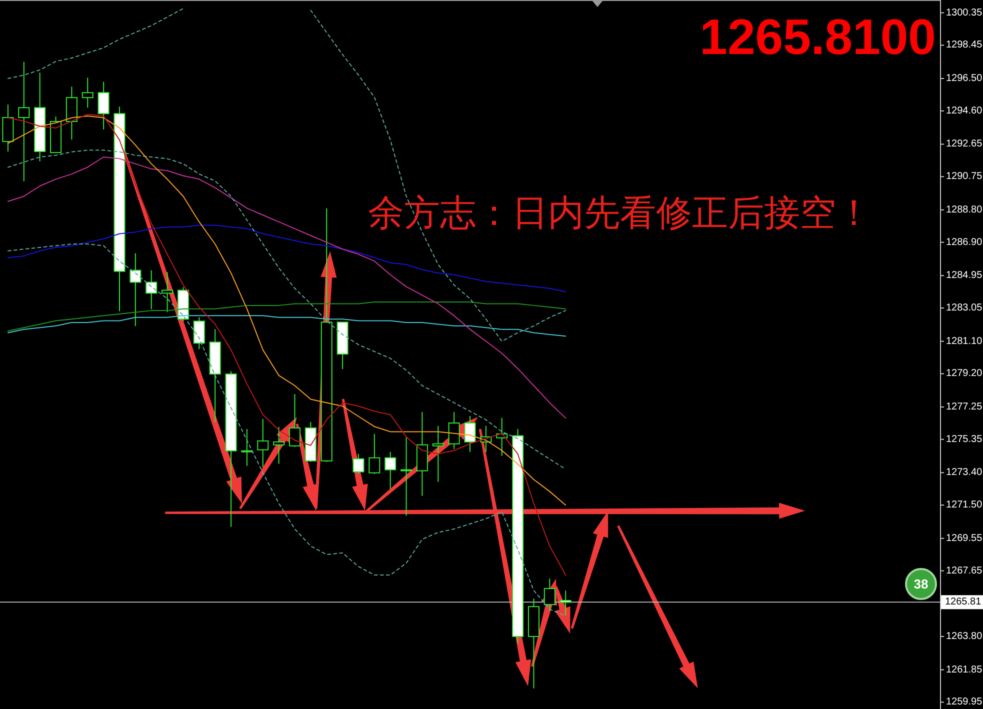  I want to click on ytick: 1298.45, so click(964, 45).